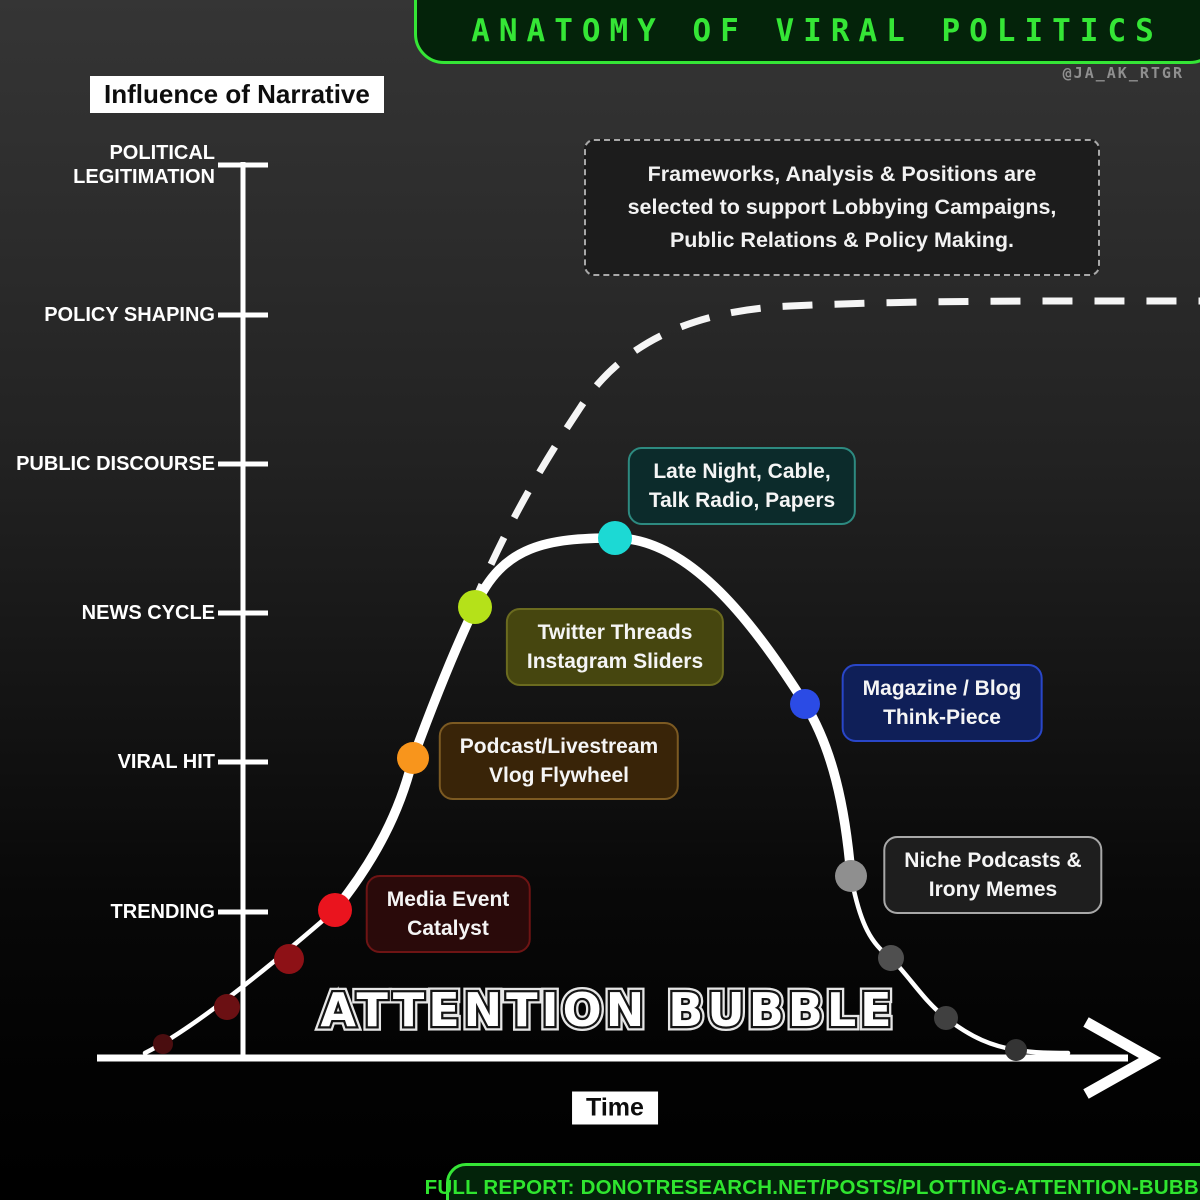 The height and width of the screenshot is (1200, 1200). What do you see at coordinates (448, 914) in the screenshot?
I see `annotation-media-event: Media Event Catalyst` at bounding box center [448, 914].